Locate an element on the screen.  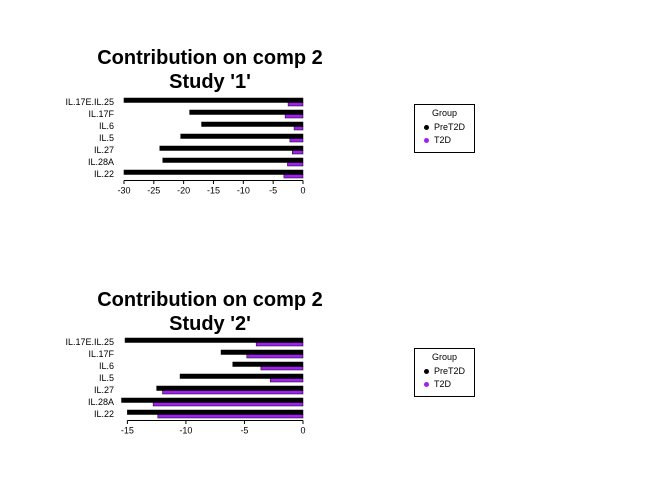
x-axis-tick-label: -20 is located at coordinates (183, 191).